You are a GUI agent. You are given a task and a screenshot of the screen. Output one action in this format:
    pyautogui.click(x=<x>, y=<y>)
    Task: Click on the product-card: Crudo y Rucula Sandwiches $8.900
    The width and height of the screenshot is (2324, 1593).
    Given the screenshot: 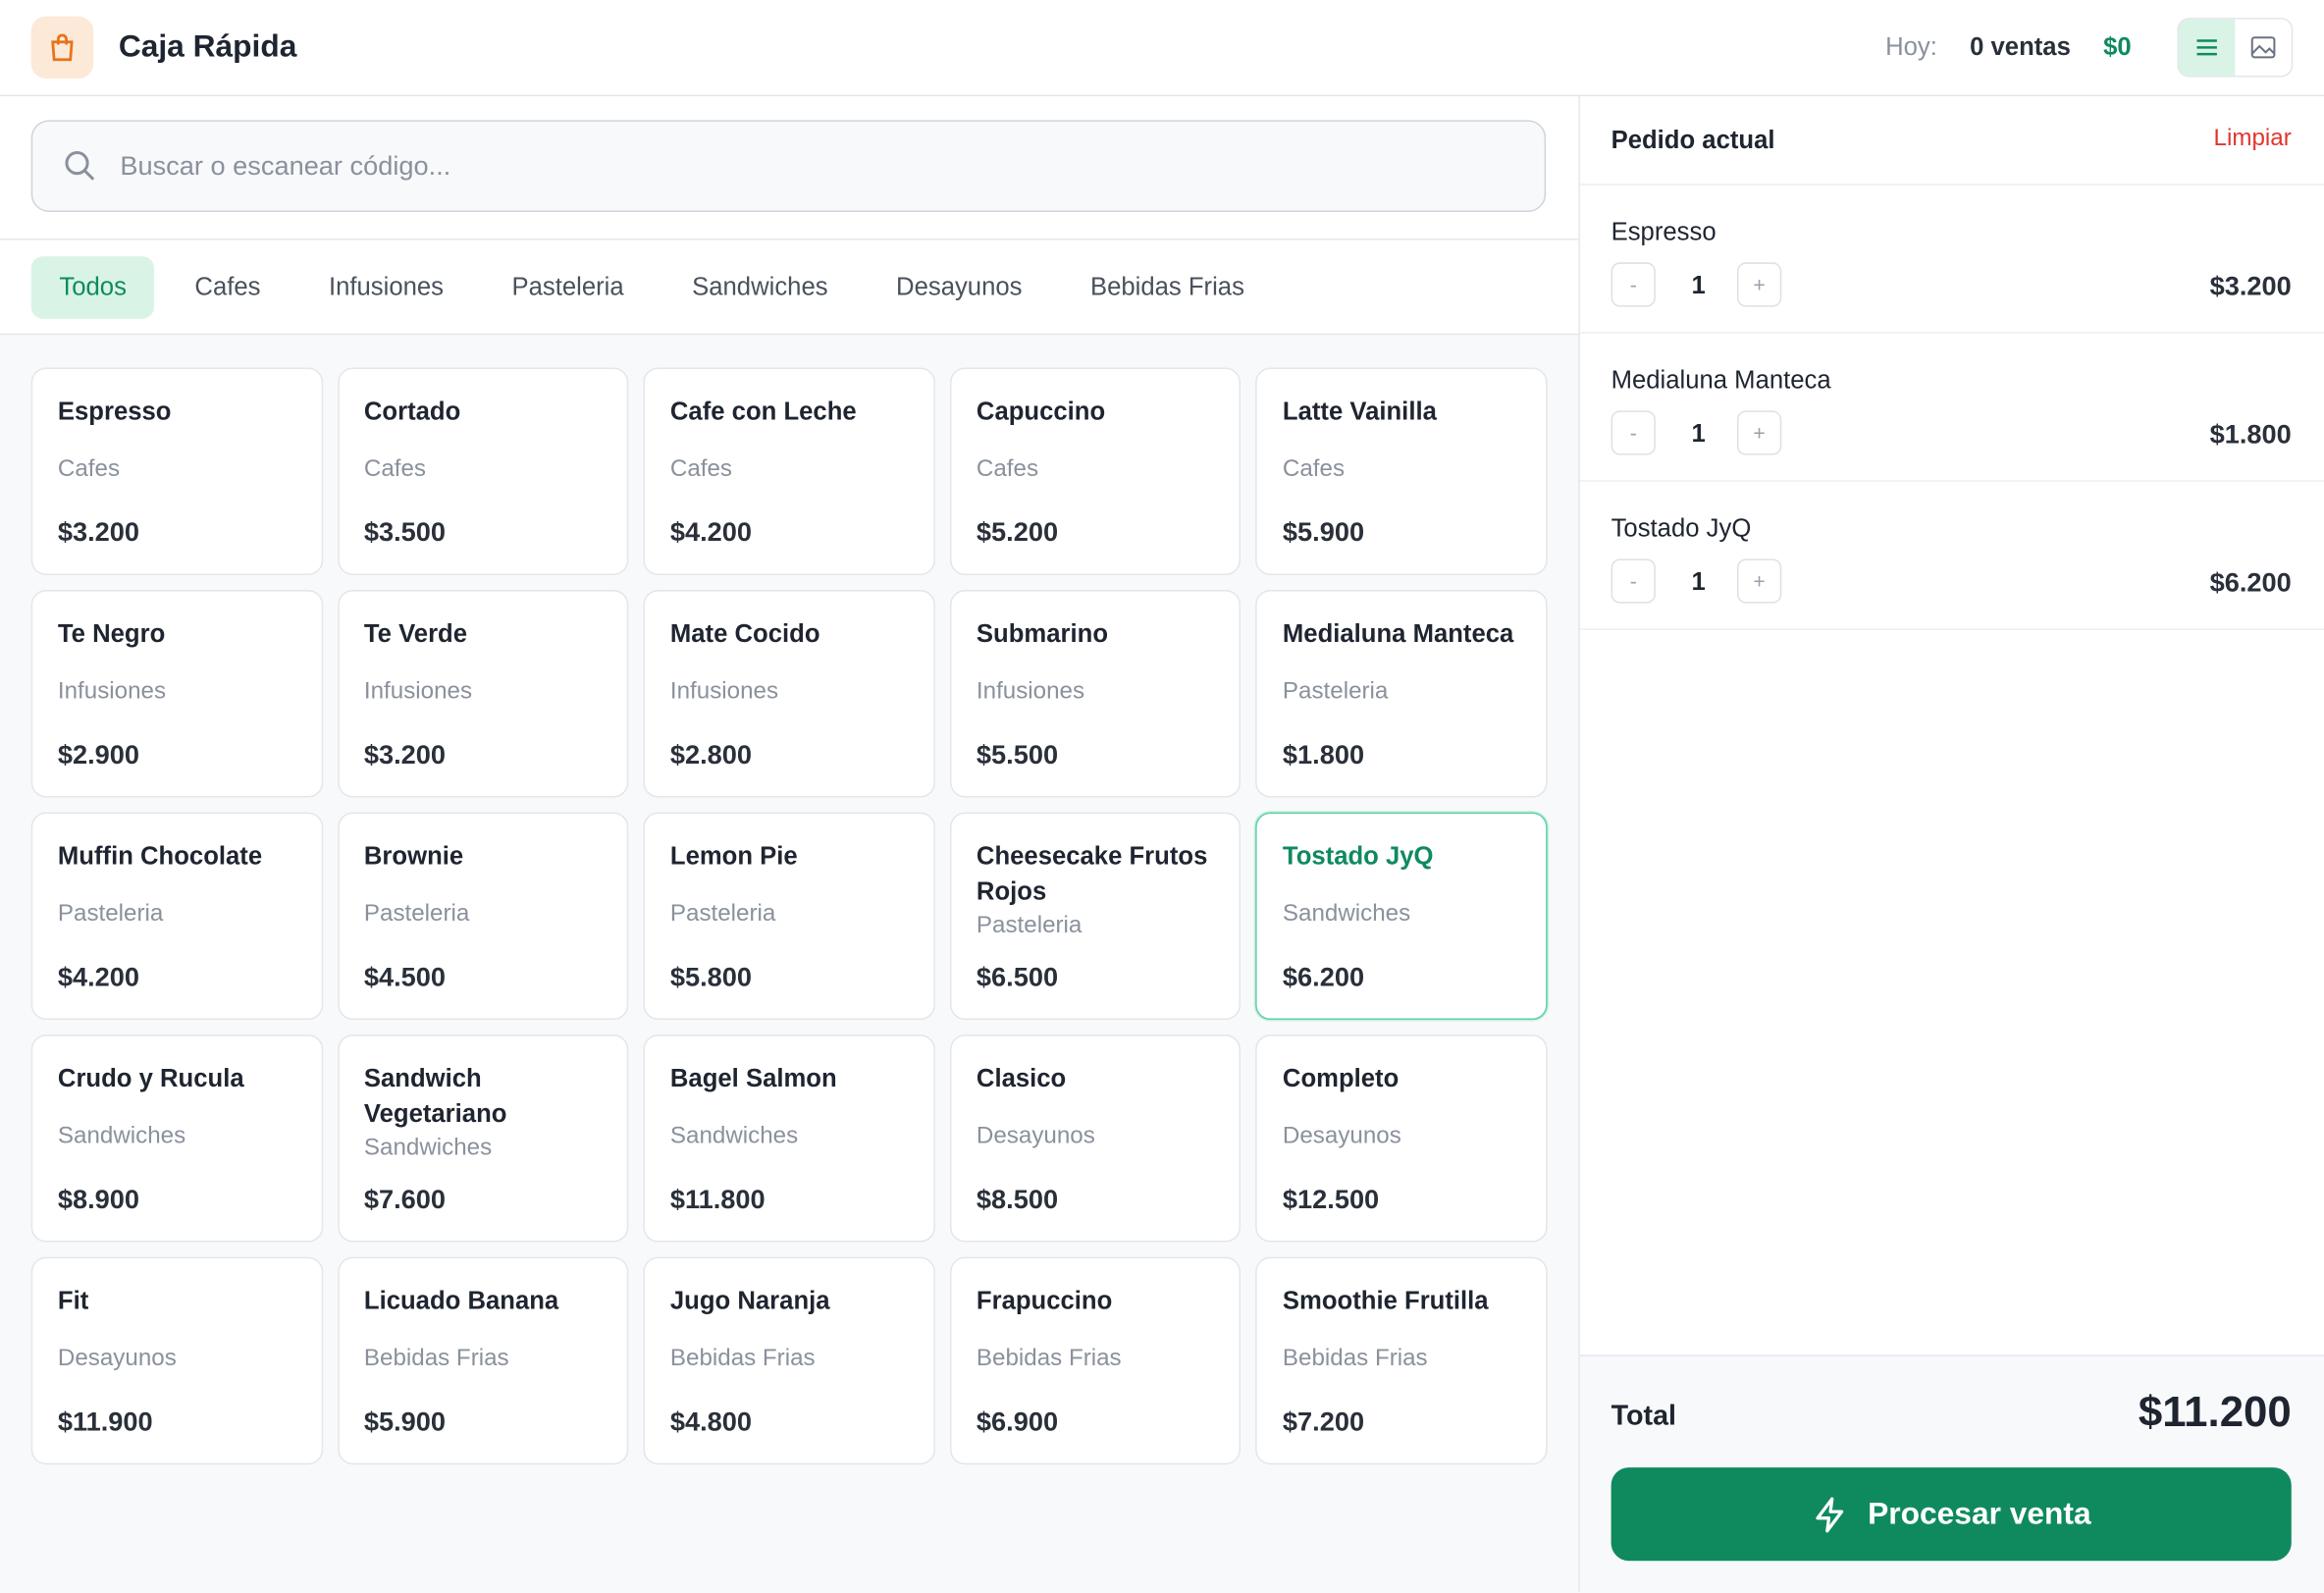 What is the action you would take?
    pyautogui.click(x=176, y=1139)
    